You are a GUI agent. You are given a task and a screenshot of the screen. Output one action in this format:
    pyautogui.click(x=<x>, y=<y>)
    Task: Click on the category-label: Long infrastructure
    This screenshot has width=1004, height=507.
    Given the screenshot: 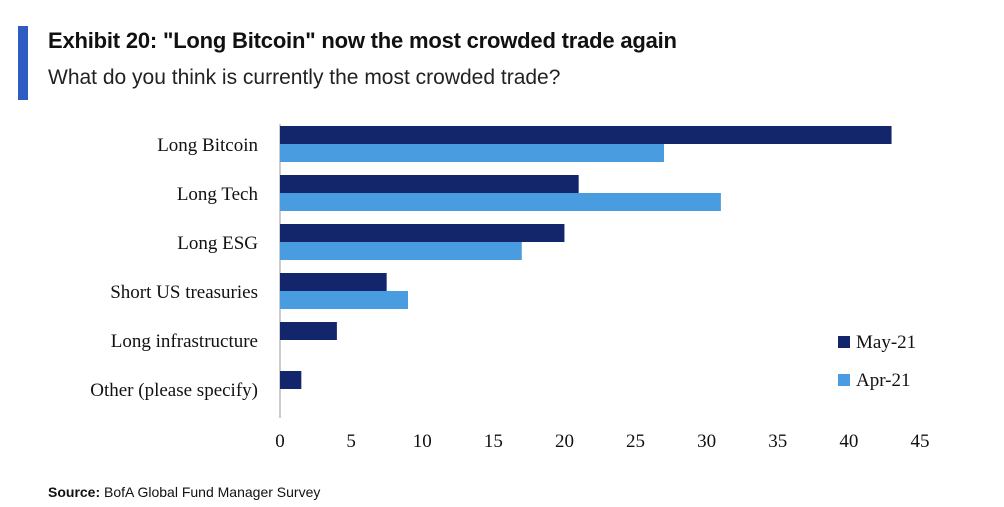 What is the action you would take?
    pyautogui.click(x=184, y=341)
    